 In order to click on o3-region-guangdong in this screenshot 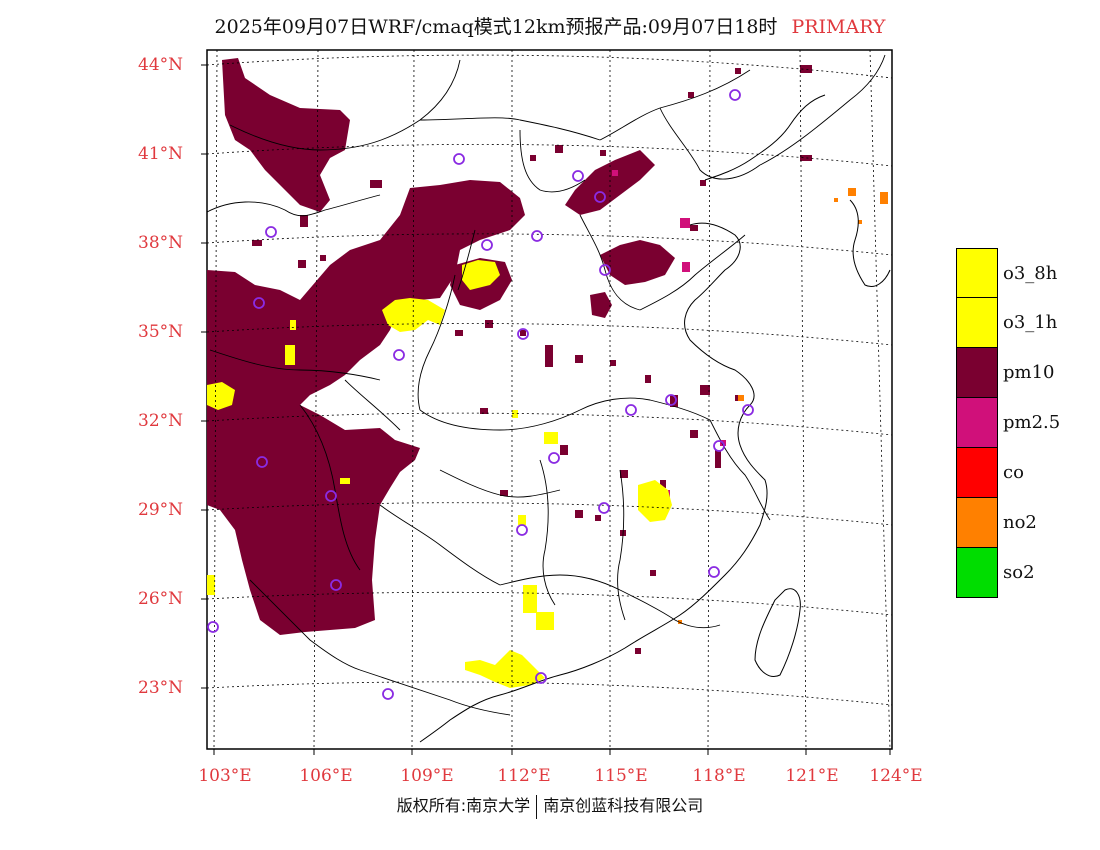, I will do `click(505, 669)`.